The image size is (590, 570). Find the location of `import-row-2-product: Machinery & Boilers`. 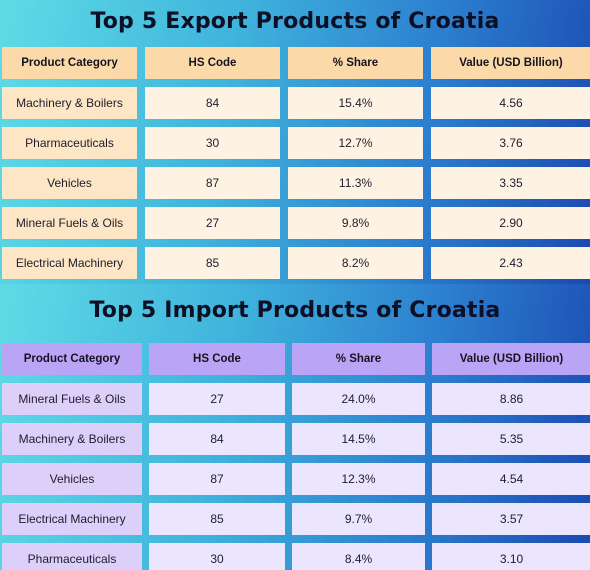

import-row-2-product: Machinery & Boilers is located at coordinates (72, 439).